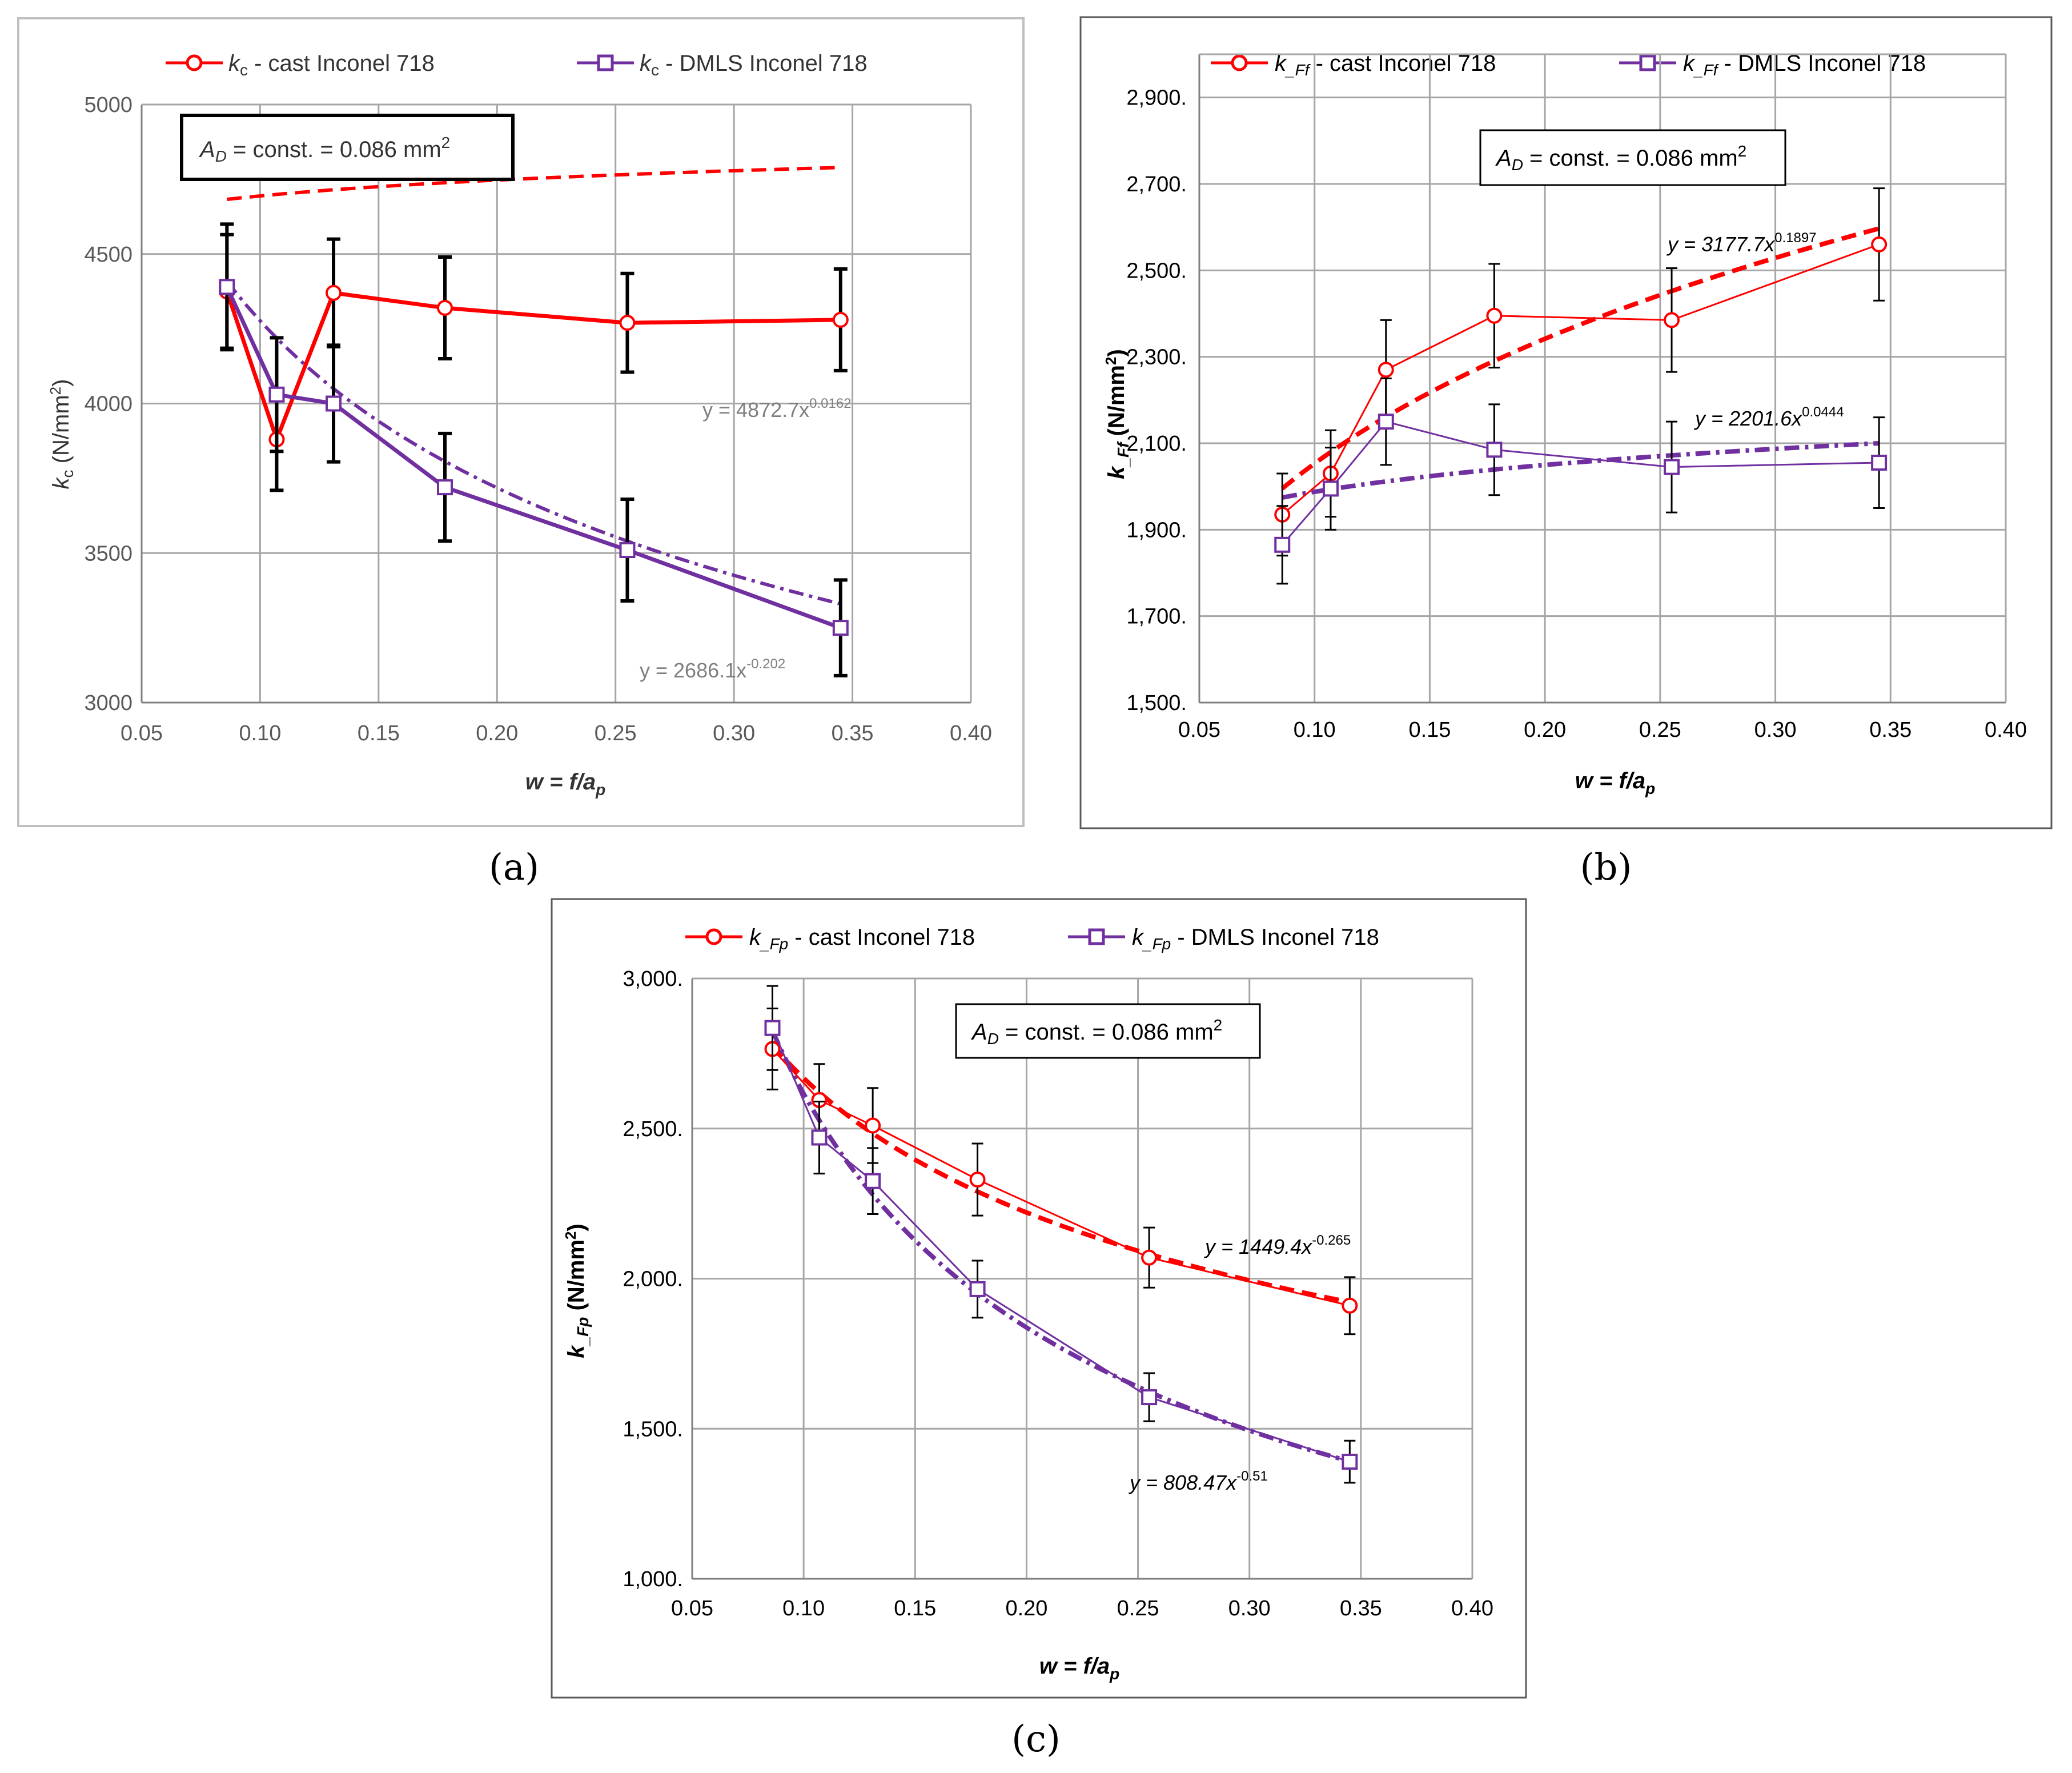 This screenshot has height=1773, width=2072. I want to click on y-tick-label: 3000, so click(108, 703).